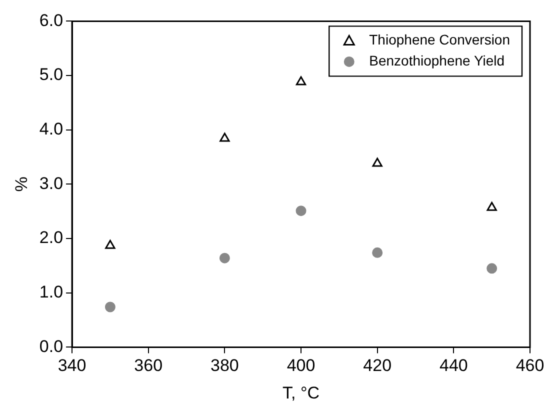 Image resolution: width=556 pixels, height=416 pixels. Describe the element at coordinates (51, 74) in the screenshot. I see `y-tick-label: 5.0` at that location.